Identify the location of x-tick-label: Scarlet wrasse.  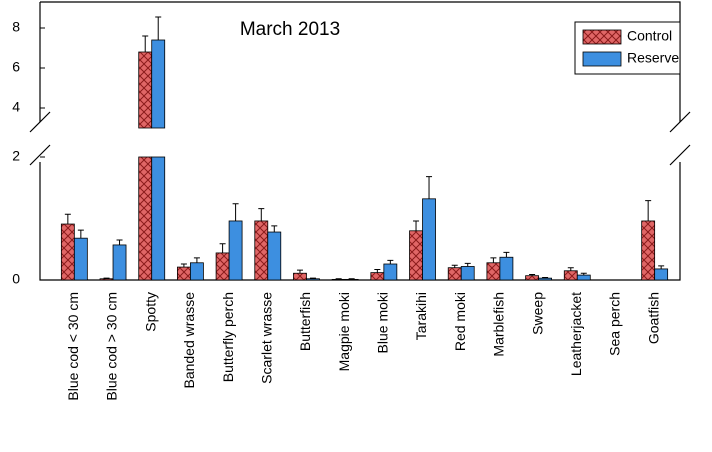
(266, 338).